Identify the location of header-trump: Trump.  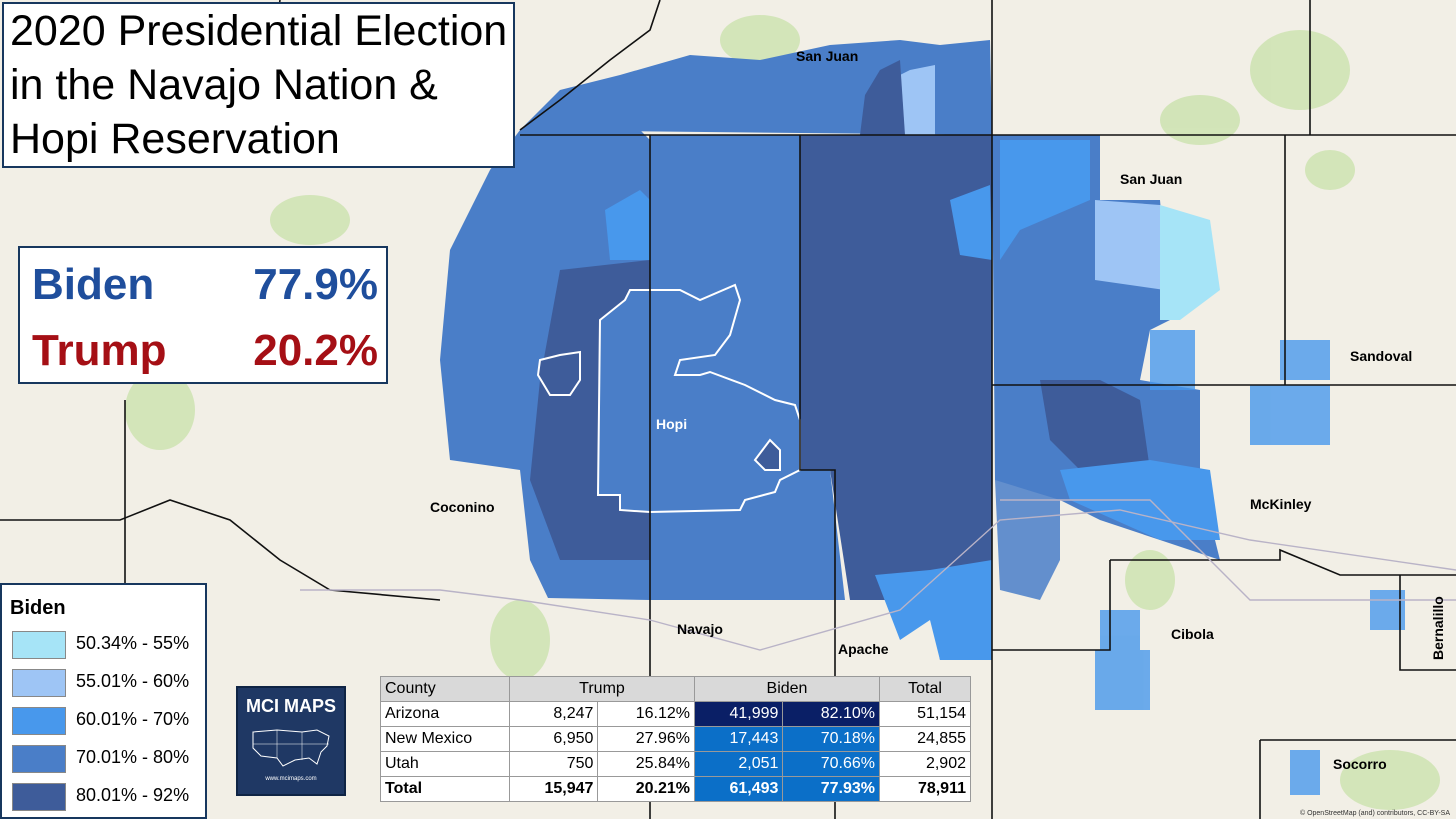
(602, 689).